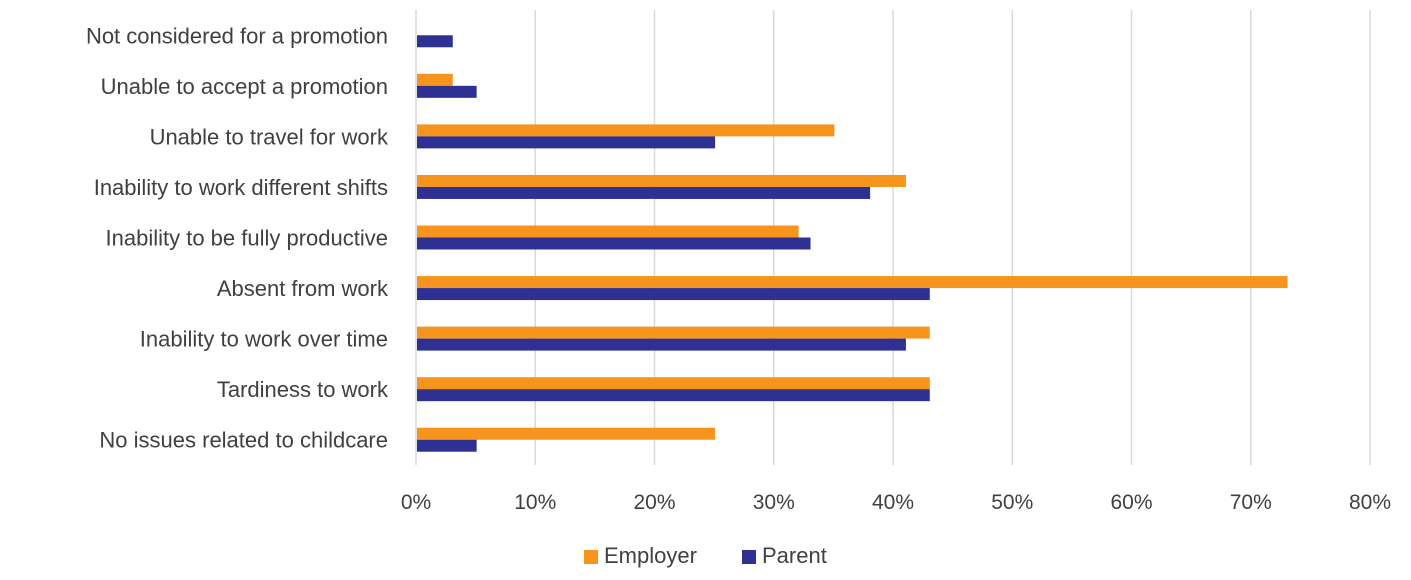 The width and height of the screenshot is (1411, 580). I want to click on x-tick-label: 0%, so click(416, 502).